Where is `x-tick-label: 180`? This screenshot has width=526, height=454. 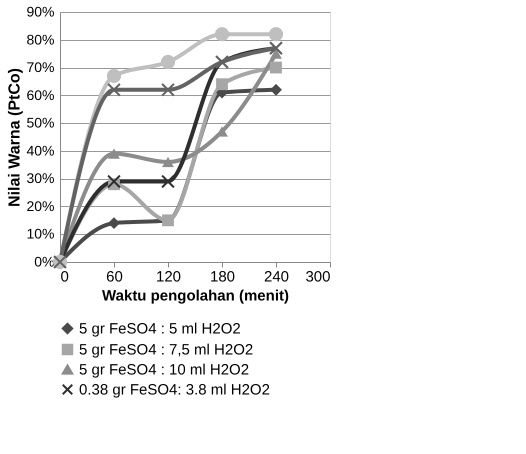
x-tick-label: 180 is located at coordinates (223, 277).